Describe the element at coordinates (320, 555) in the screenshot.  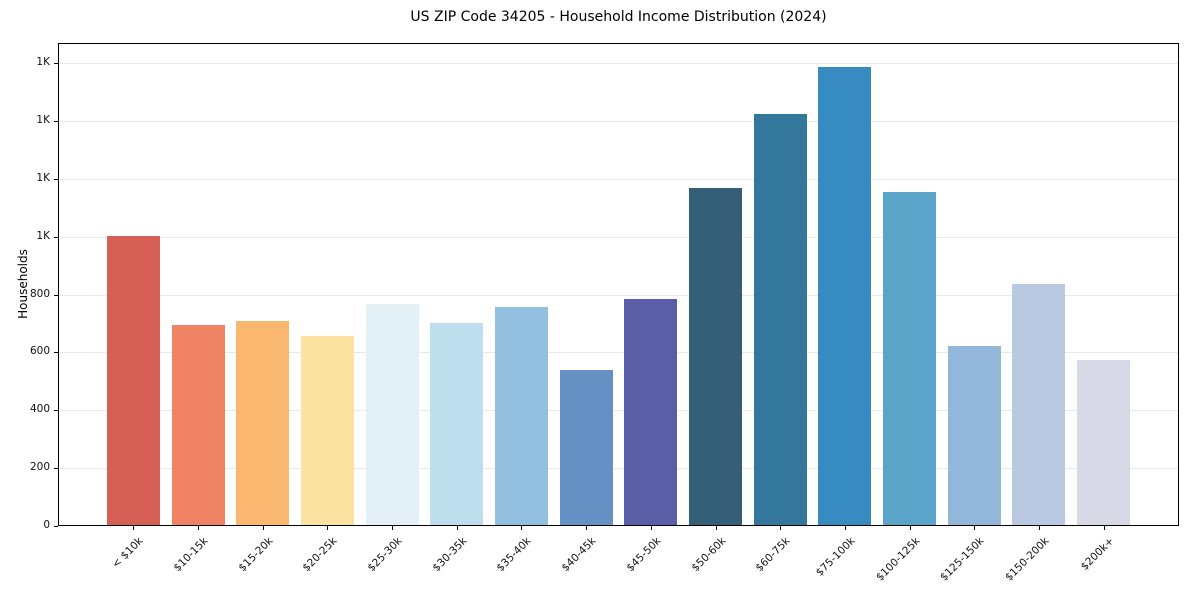
I see `x-tick-label: $20-25k` at that location.